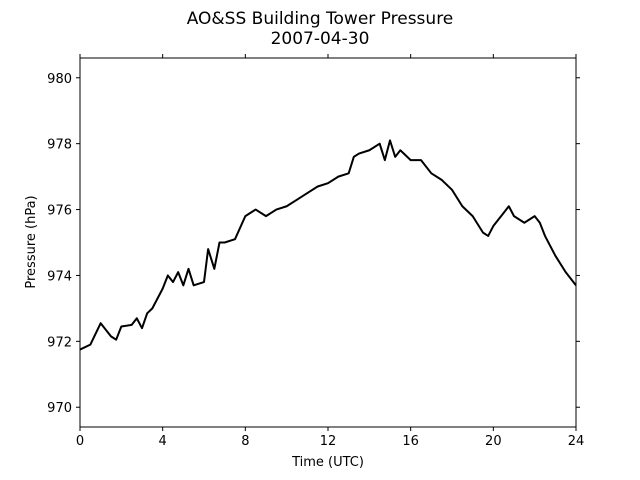 The image size is (640, 480). What do you see at coordinates (576, 441) in the screenshot?
I see `x-tick-label: 24` at bounding box center [576, 441].